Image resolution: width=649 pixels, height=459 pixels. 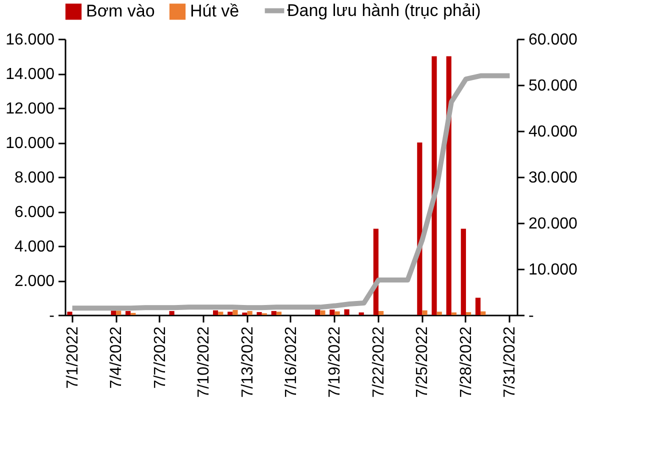 I want to click on y-tick-label: -, so click(x=51, y=316).